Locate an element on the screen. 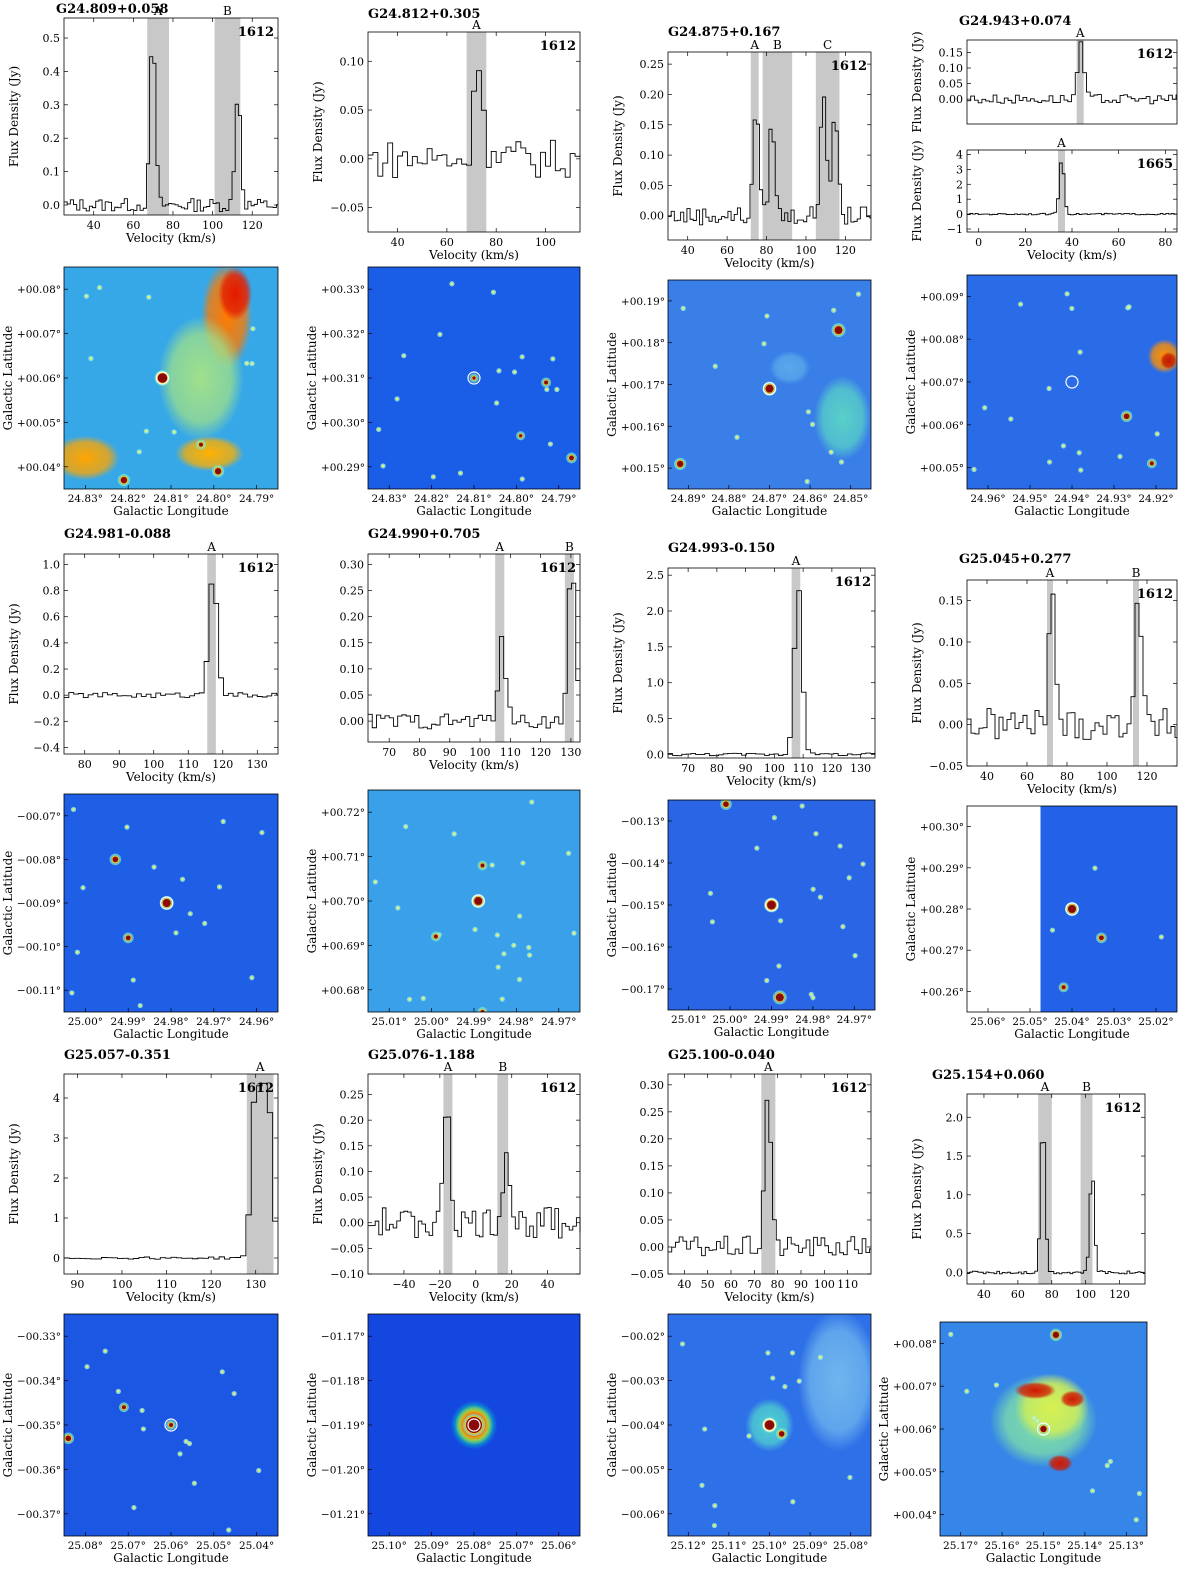  y-tick-label: −00.36° is located at coordinates (39, 1470).